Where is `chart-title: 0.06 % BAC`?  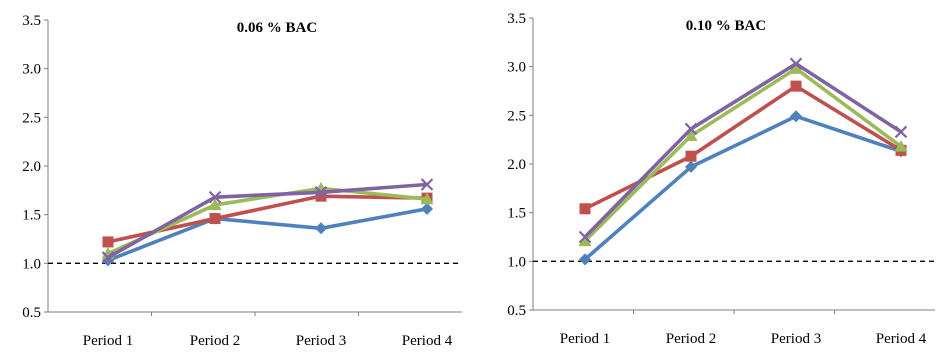
chart-title: 0.06 % BAC is located at coordinates (277, 28).